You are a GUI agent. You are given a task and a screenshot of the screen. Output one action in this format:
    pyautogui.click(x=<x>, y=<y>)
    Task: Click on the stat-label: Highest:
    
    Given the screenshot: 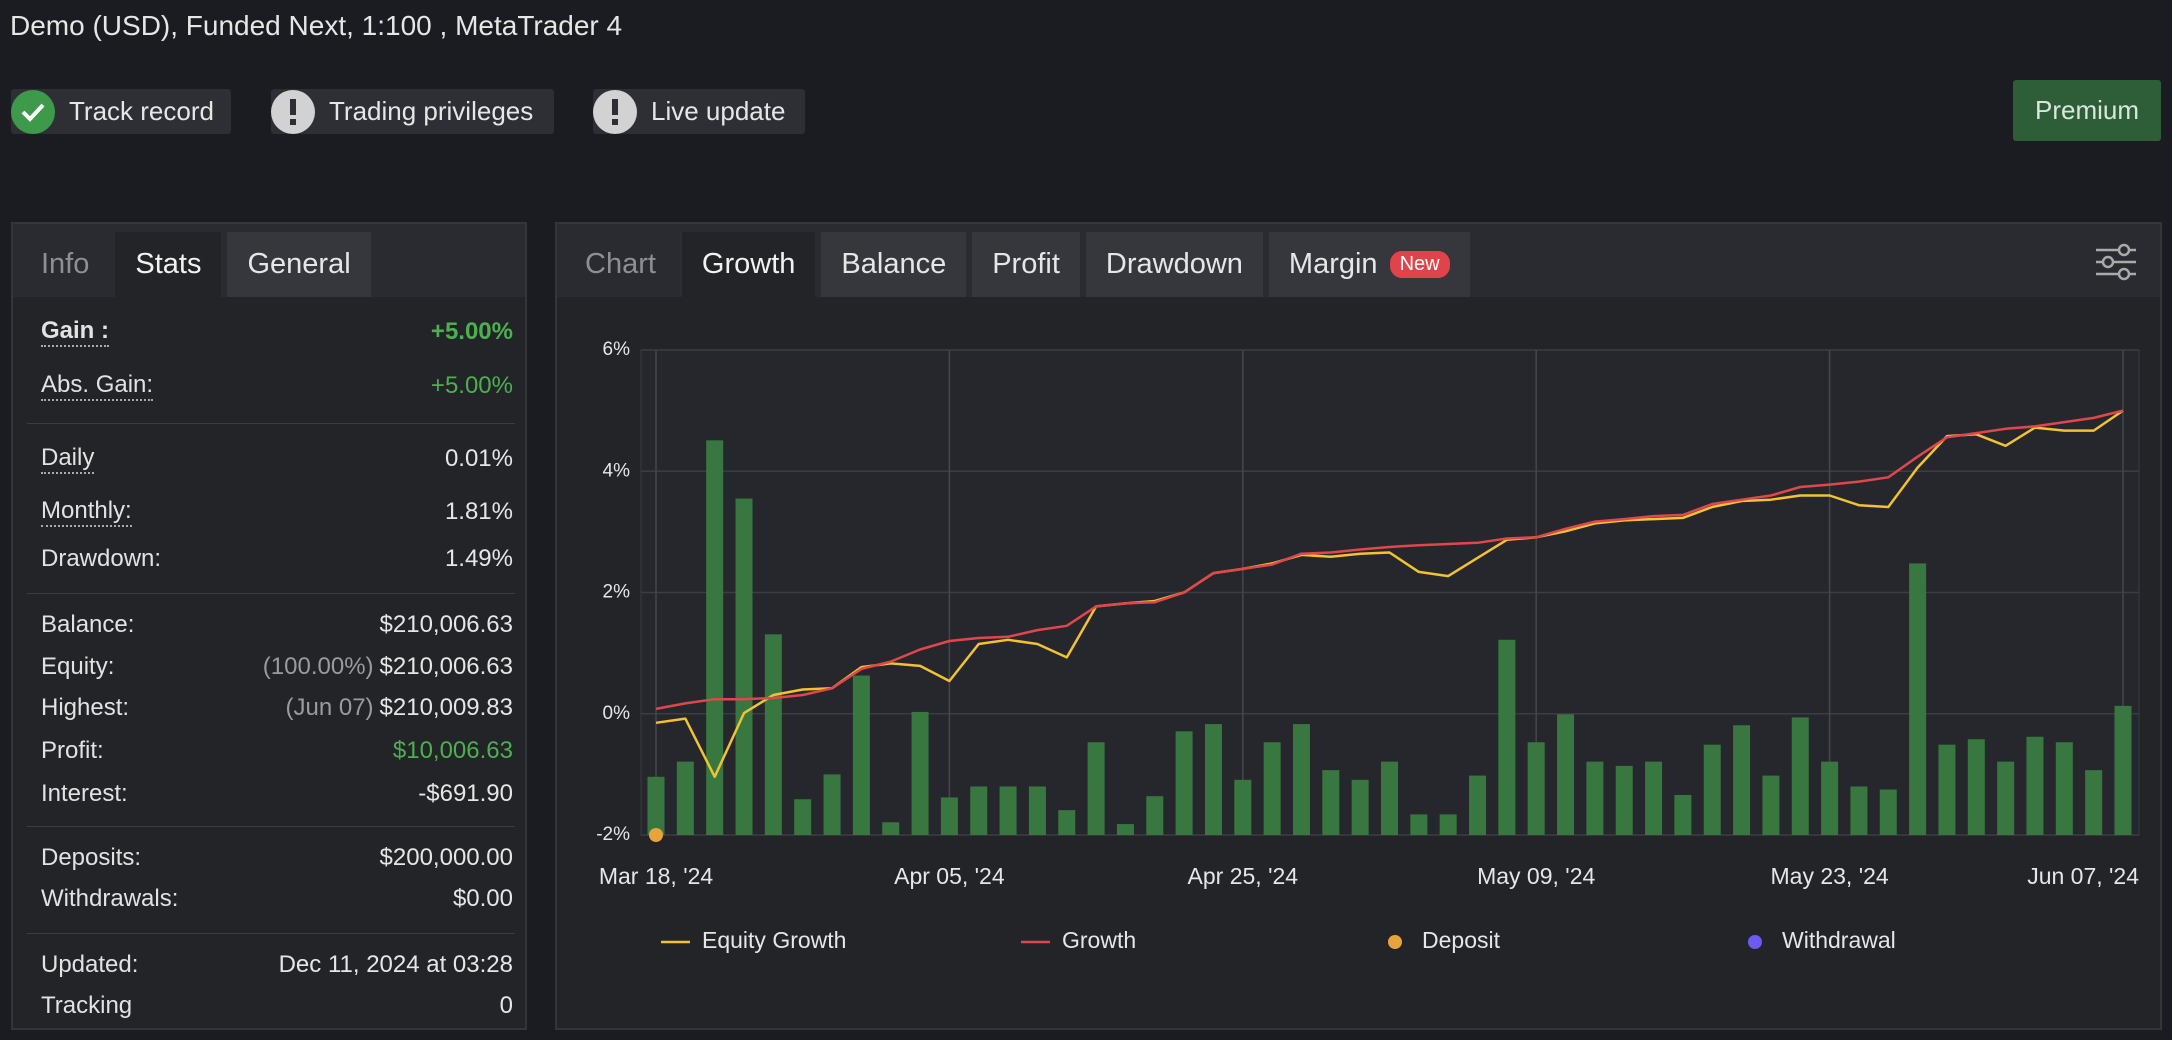 What is the action you would take?
    pyautogui.click(x=85, y=707)
    